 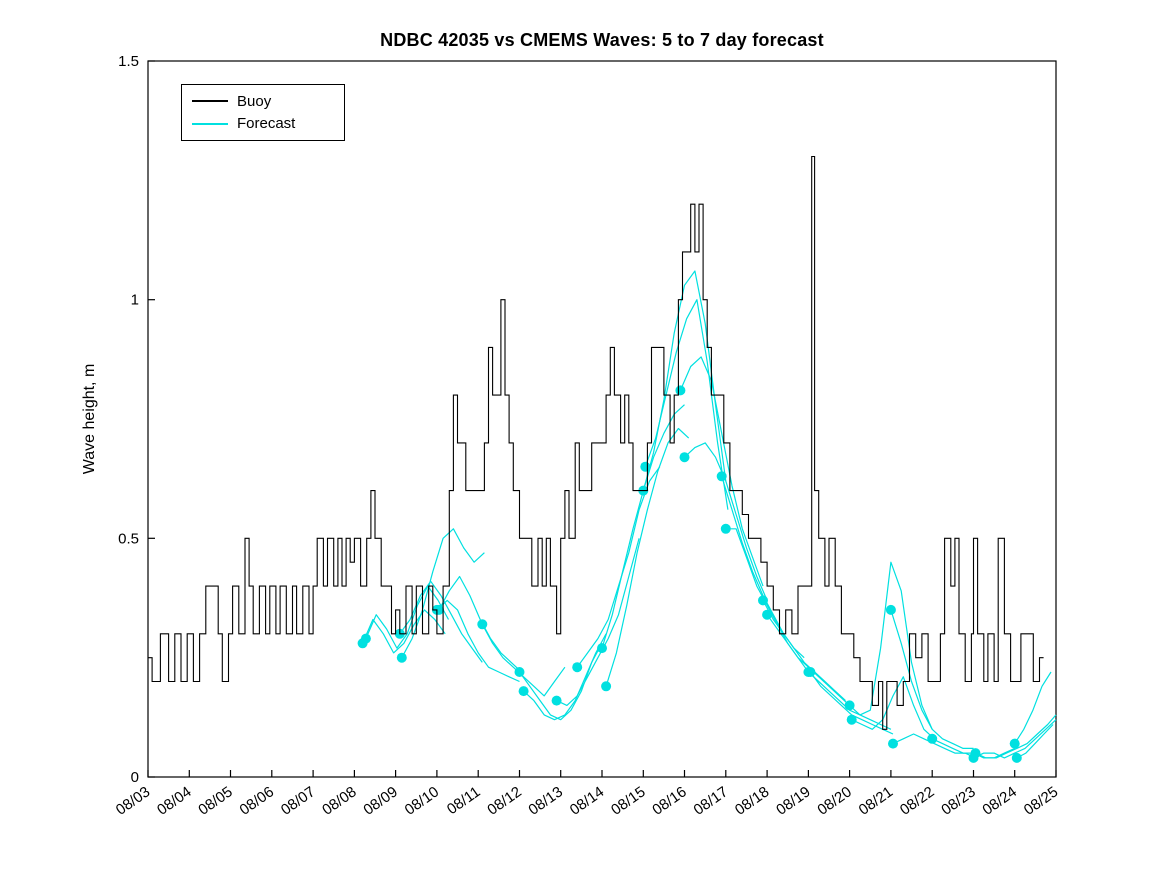 What do you see at coordinates (210, 101) in the screenshot?
I see `buoy-line-swatch` at bounding box center [210, 101].